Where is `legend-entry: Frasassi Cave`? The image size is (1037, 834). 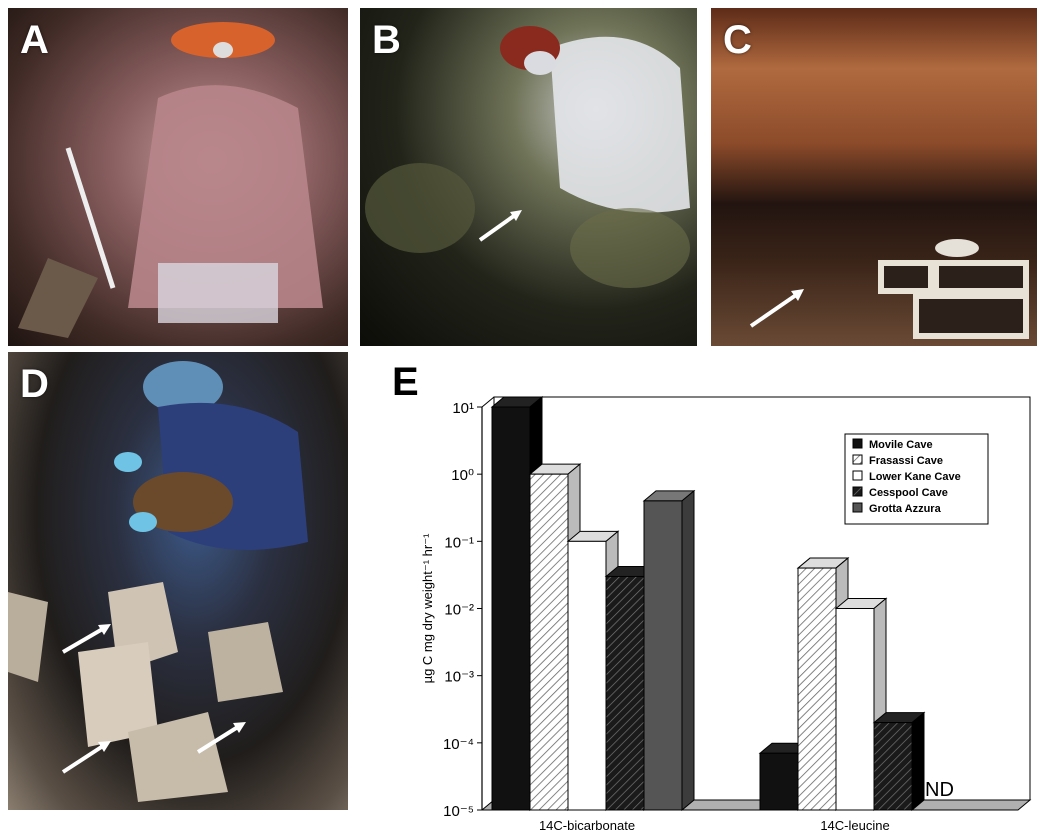
legend-entry: Frasassi Cave is located at coordinates (906, 461).